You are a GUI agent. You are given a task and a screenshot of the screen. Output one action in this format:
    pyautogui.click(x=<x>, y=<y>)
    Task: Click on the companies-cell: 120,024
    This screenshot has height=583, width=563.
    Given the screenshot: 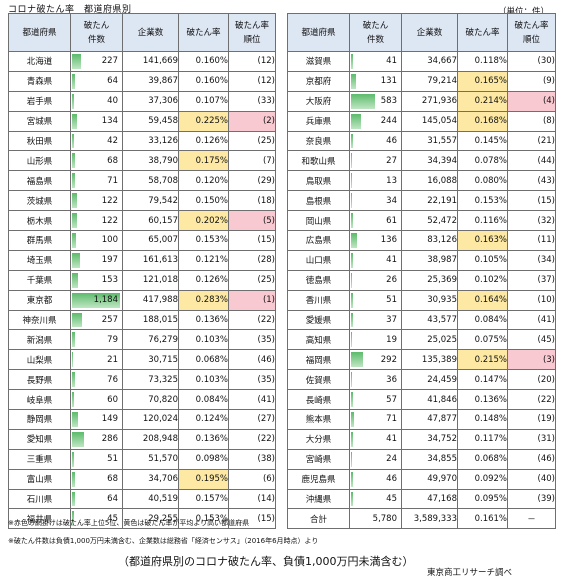 What is the action you would take?
    pyautogui.click(x=150, y=419)
    